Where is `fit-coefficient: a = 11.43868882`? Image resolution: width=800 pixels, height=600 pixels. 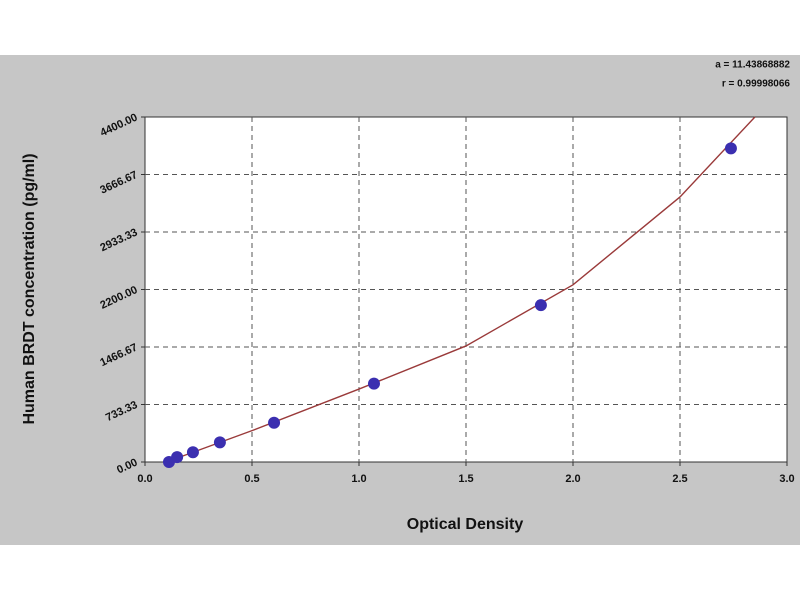
fit-coefficient: a = 11.43868882 is located at coordinates (752, 65).